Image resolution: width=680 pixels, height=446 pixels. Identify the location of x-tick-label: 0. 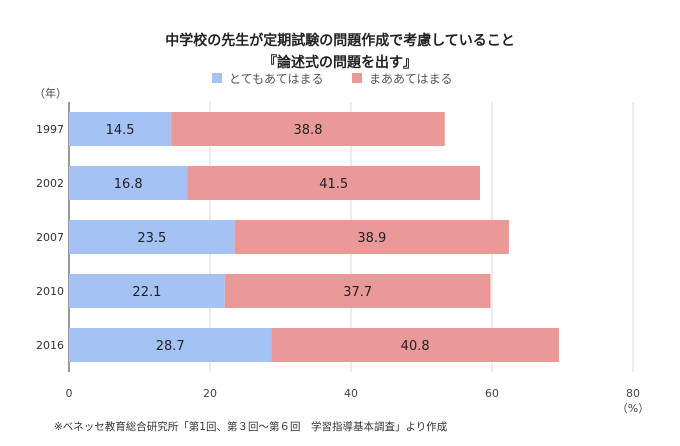
(69, 393).